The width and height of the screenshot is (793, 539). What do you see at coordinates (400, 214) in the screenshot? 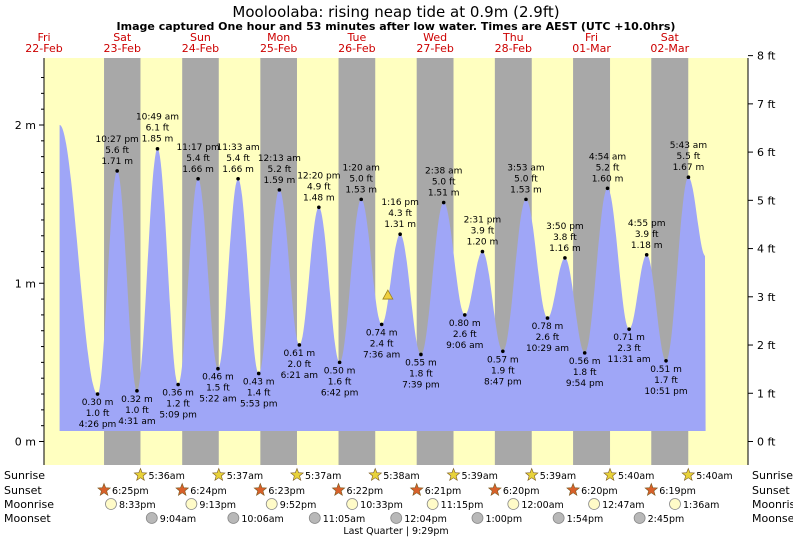
I see `tide-ft-label: 4.3 ft` at bounding box center [400, 214].